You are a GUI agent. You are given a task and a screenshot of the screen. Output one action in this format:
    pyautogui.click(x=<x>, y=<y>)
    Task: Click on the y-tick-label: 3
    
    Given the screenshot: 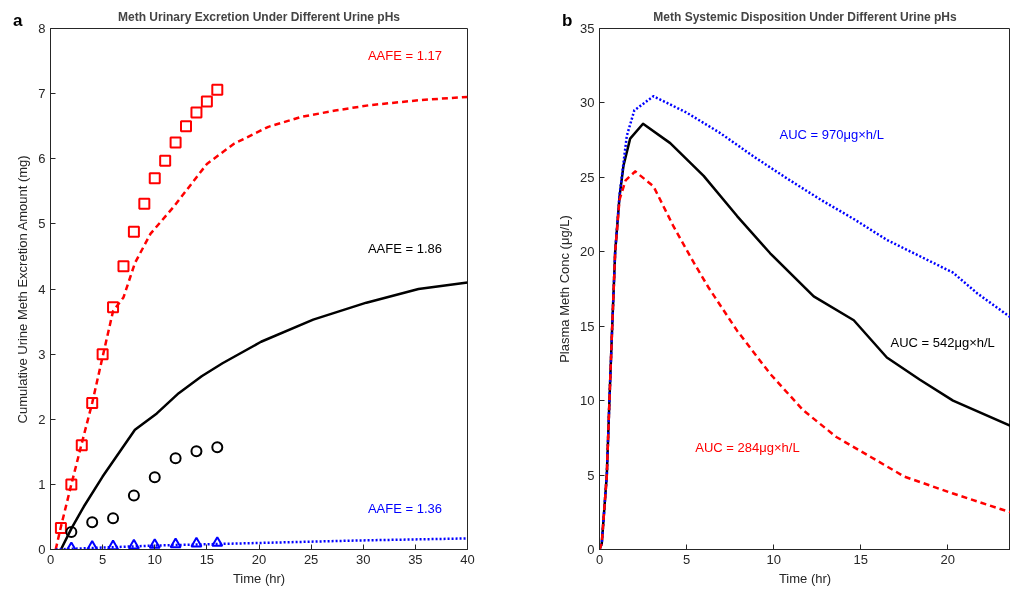 What is the action you would take?
    pyautogui.click(x=42, y=354)
    